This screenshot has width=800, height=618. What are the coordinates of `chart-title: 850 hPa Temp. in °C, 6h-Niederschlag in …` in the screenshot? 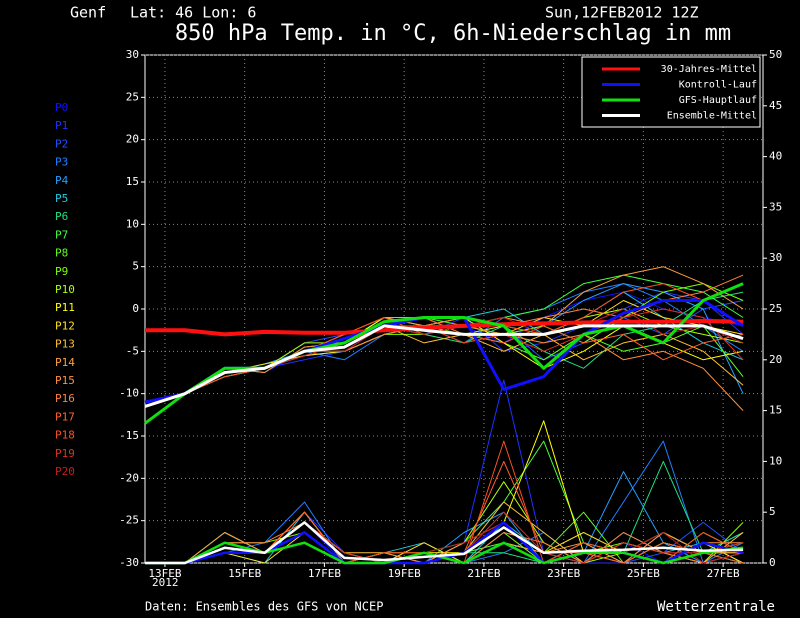 It's located at (453, 33).